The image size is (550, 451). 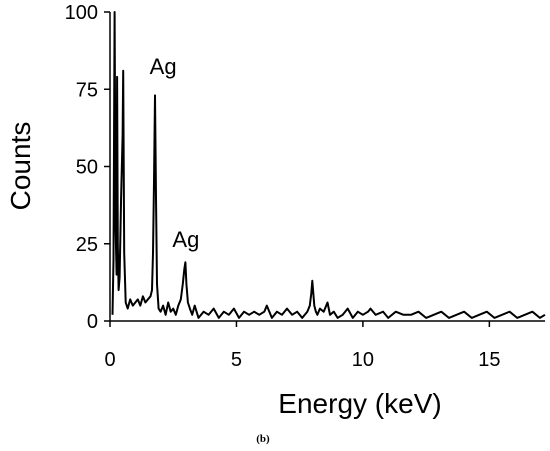 I want to click on x-tick-label: 0, so click(x=109, y=360).